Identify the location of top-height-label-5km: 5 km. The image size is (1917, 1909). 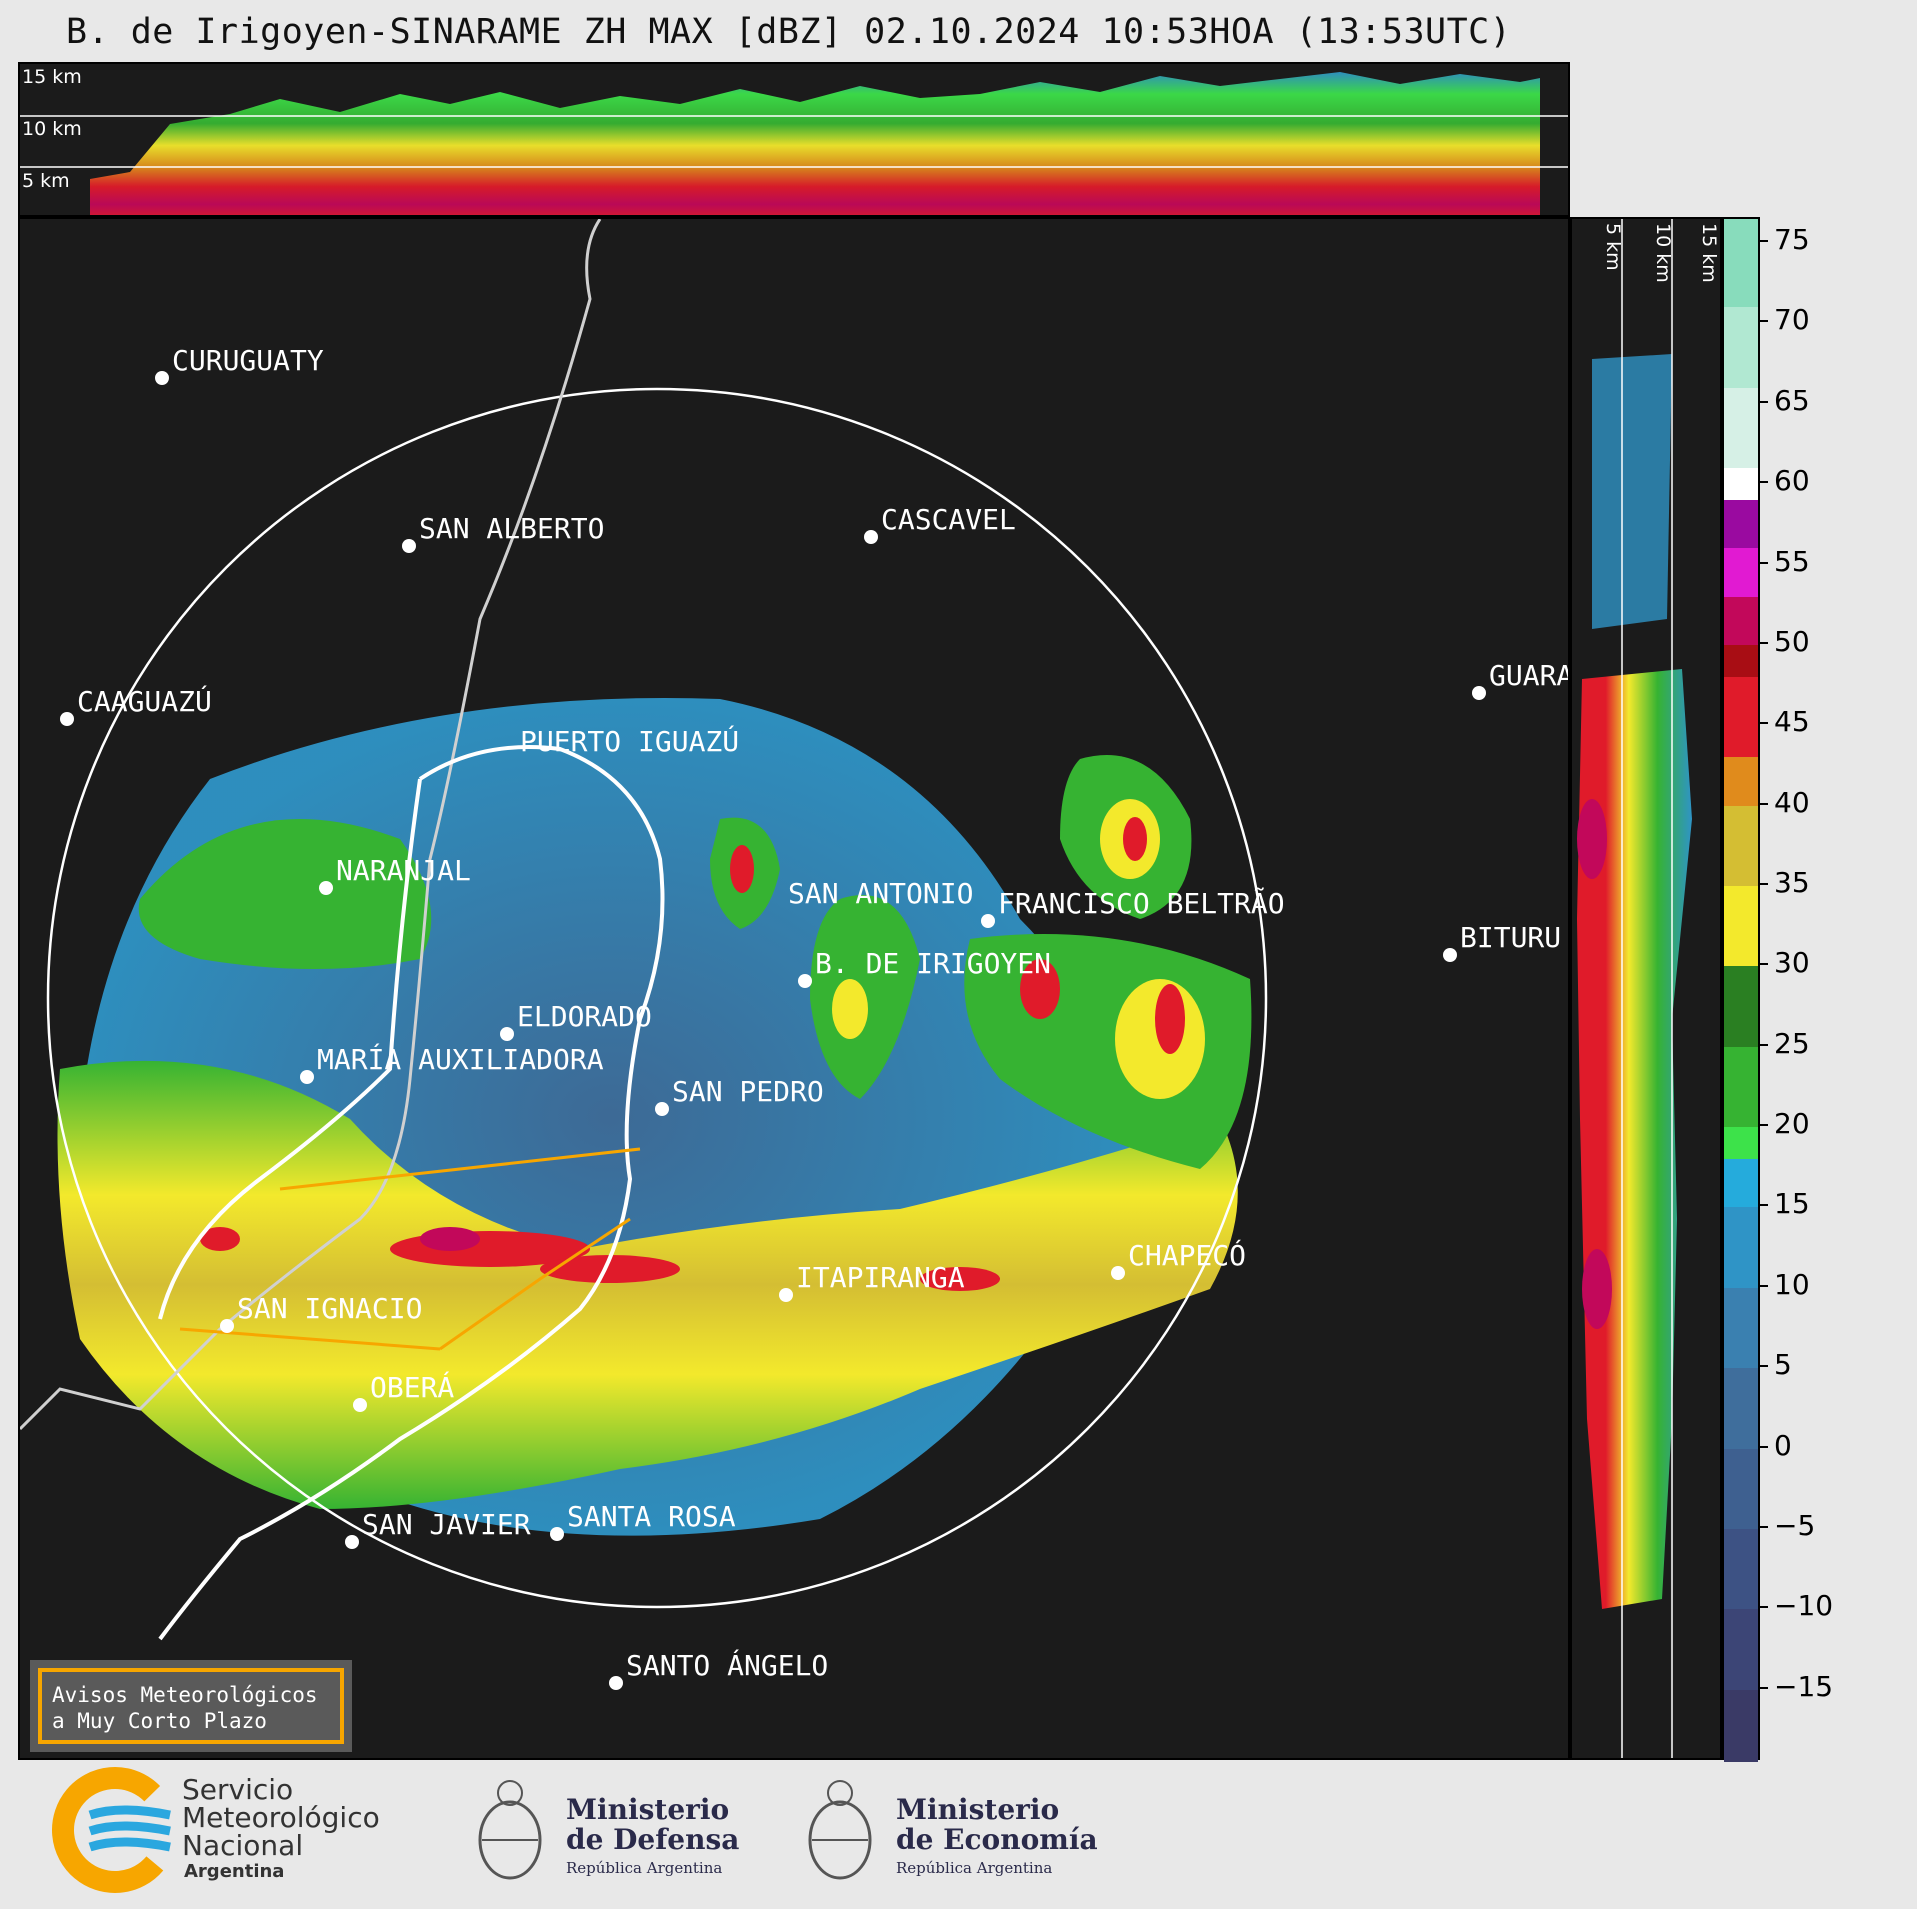
(46, 181).